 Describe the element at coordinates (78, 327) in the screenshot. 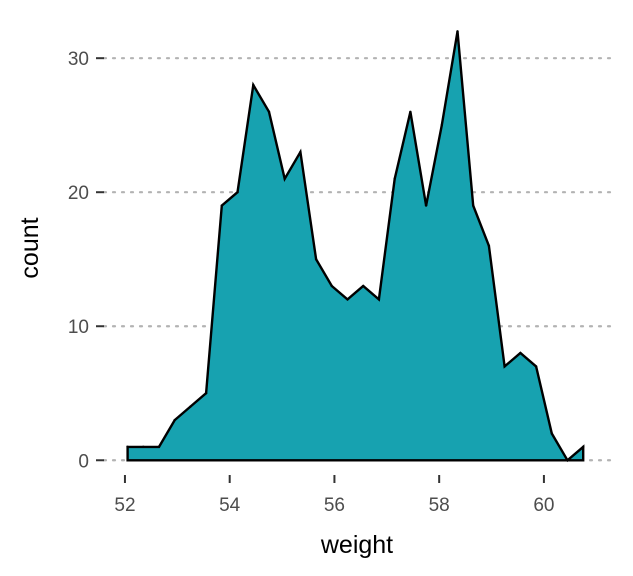

I see `y-tick-label-10: 10` at that location.